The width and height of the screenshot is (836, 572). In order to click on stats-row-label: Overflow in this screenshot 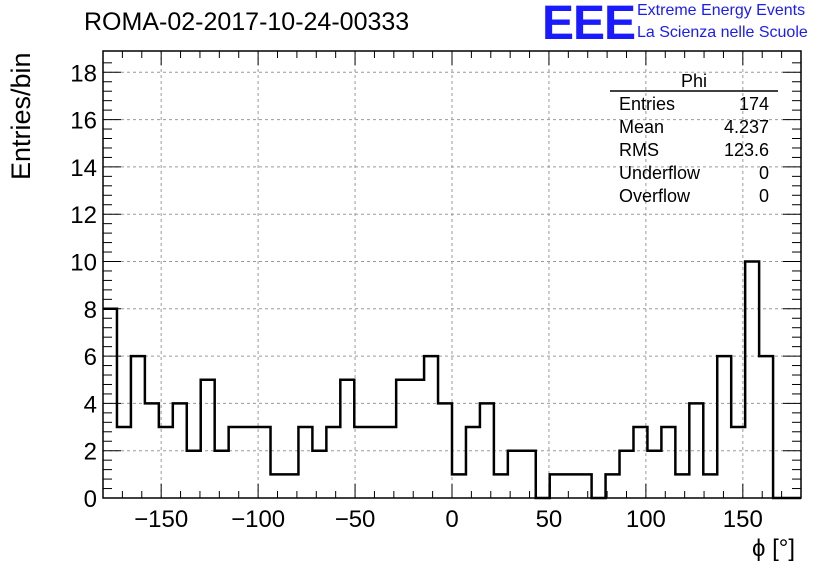, I will do `click(655, 196)`.